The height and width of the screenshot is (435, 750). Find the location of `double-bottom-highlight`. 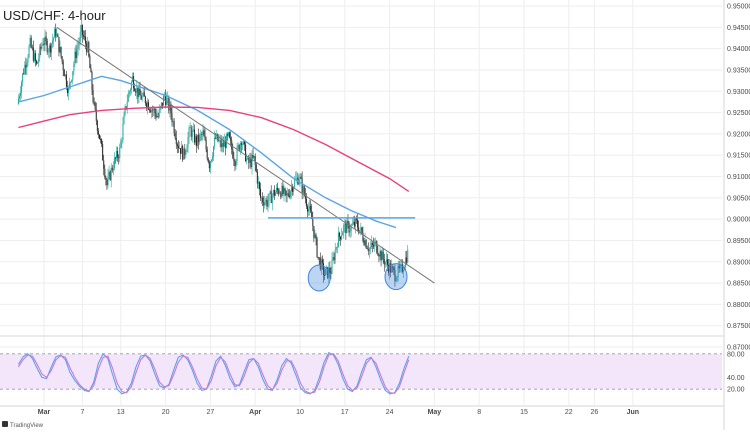

double-bottom-highlight is located at coordinates (319, 278).